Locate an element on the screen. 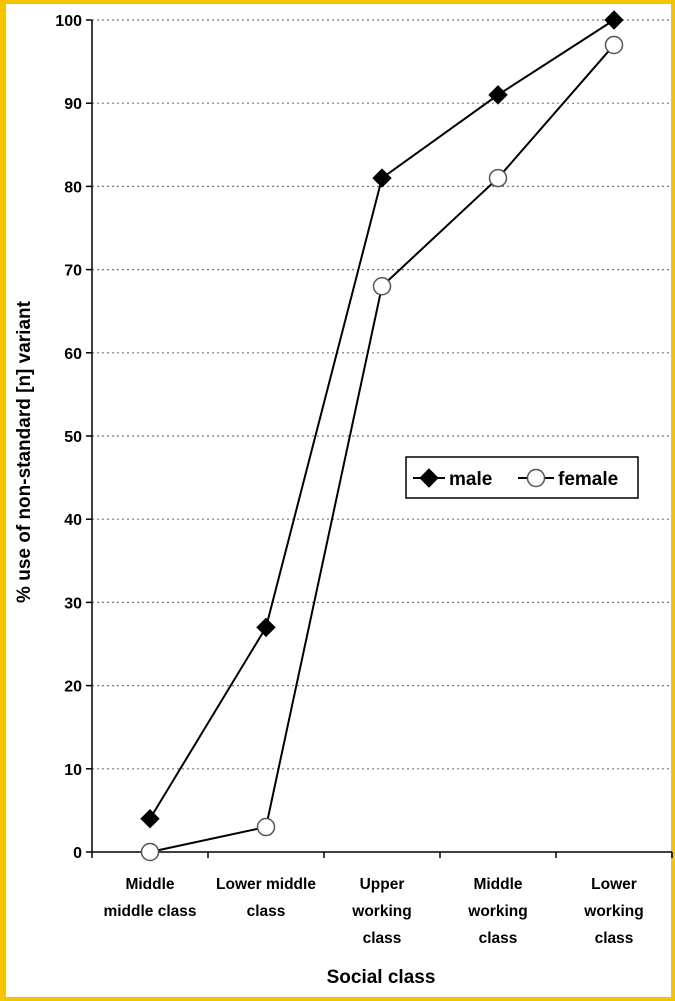 This screenshot has height=1001, width=675. y-tick-label-10: 10 is located at coordinates (73, 770).